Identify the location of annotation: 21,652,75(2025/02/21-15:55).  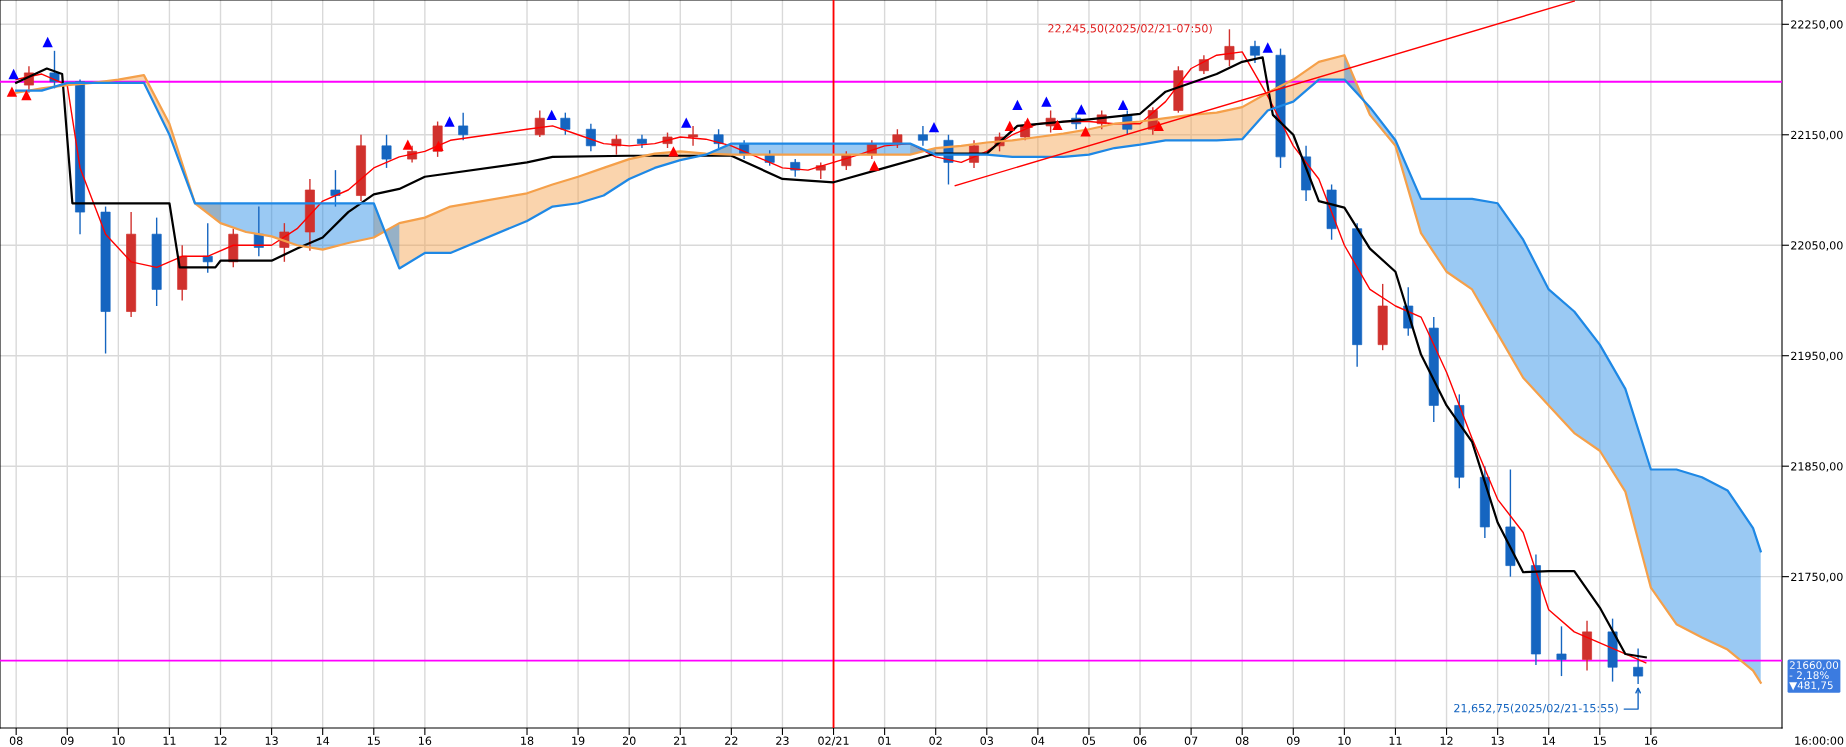
(1536, 708).